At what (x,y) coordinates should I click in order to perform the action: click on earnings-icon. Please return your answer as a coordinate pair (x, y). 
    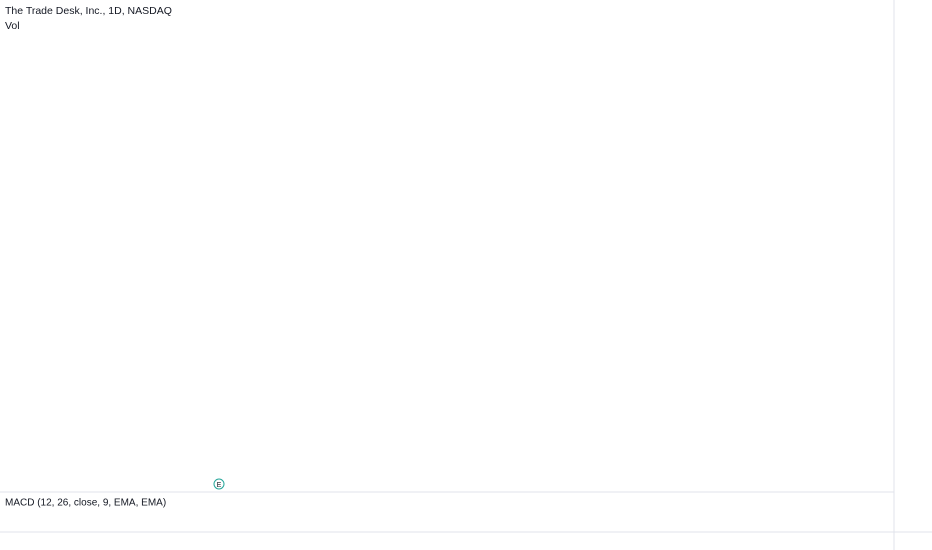
    Looking at the image, I should click on (219, 484).